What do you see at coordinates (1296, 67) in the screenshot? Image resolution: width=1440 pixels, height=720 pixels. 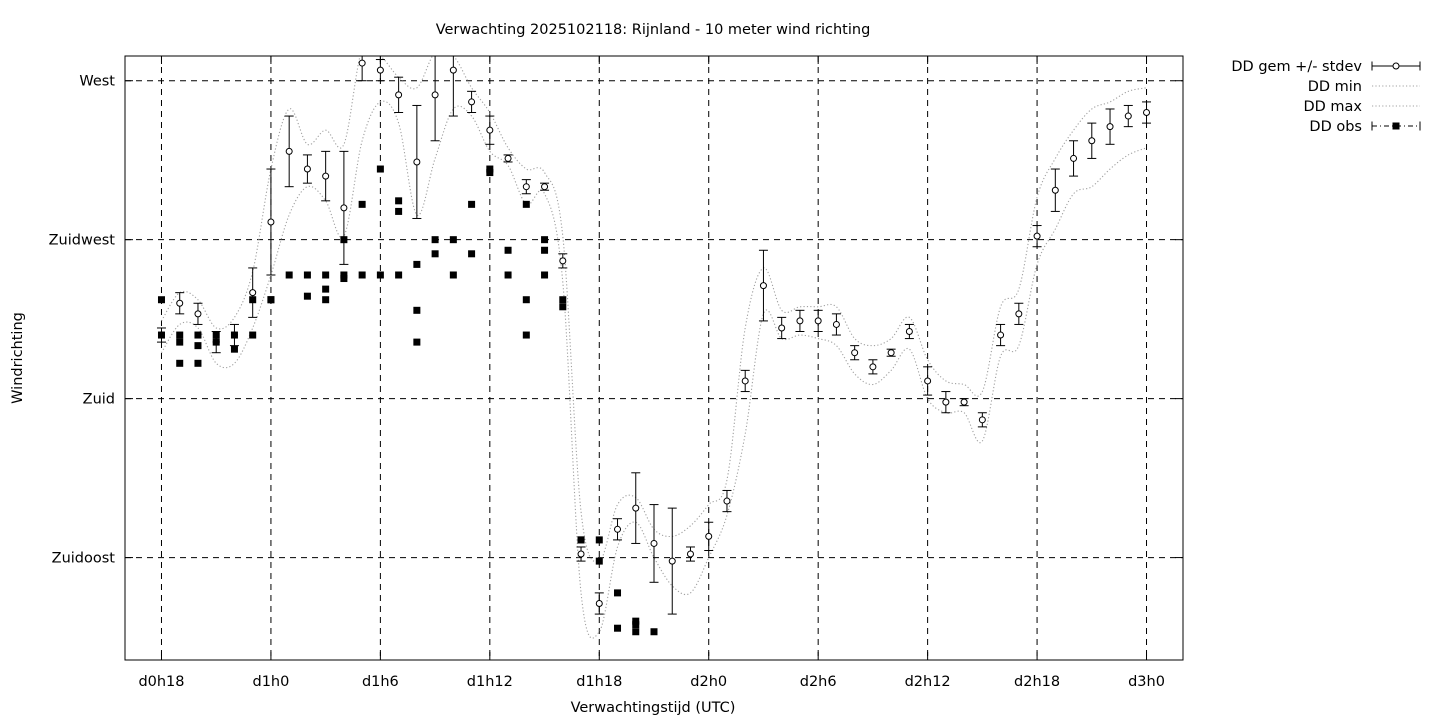 I see `legend-label: DD gem +/- stdev` at bounding box center [1296, 67].